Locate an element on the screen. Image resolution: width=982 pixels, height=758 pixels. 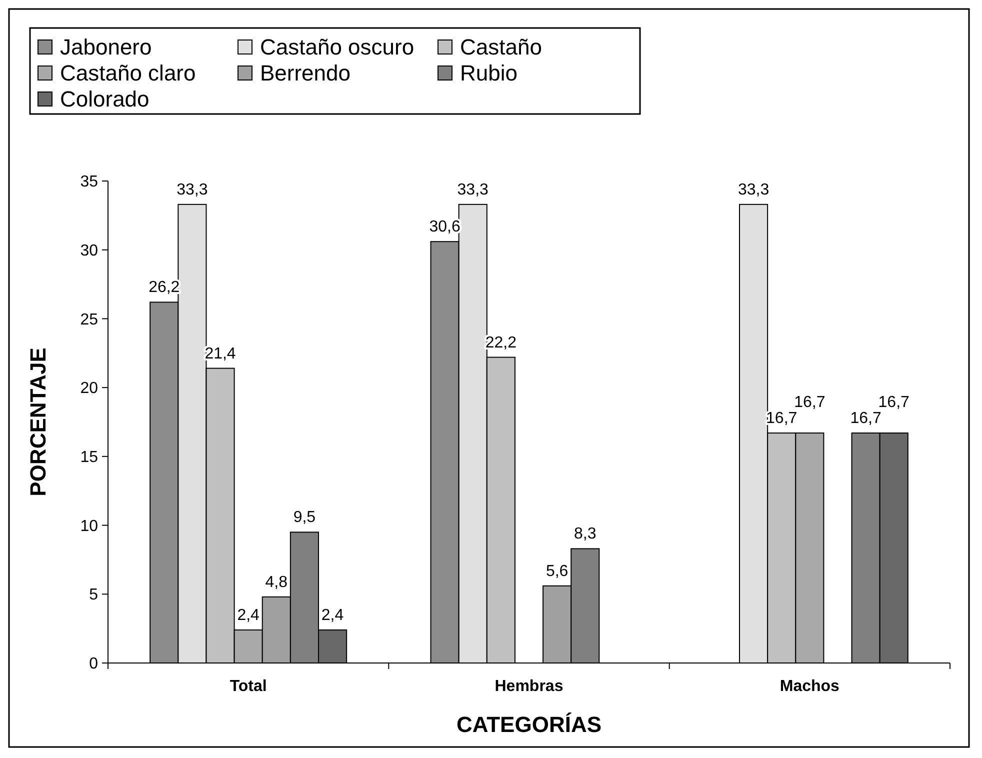
data-label: 9,5 is located at coordinates (304, 517).